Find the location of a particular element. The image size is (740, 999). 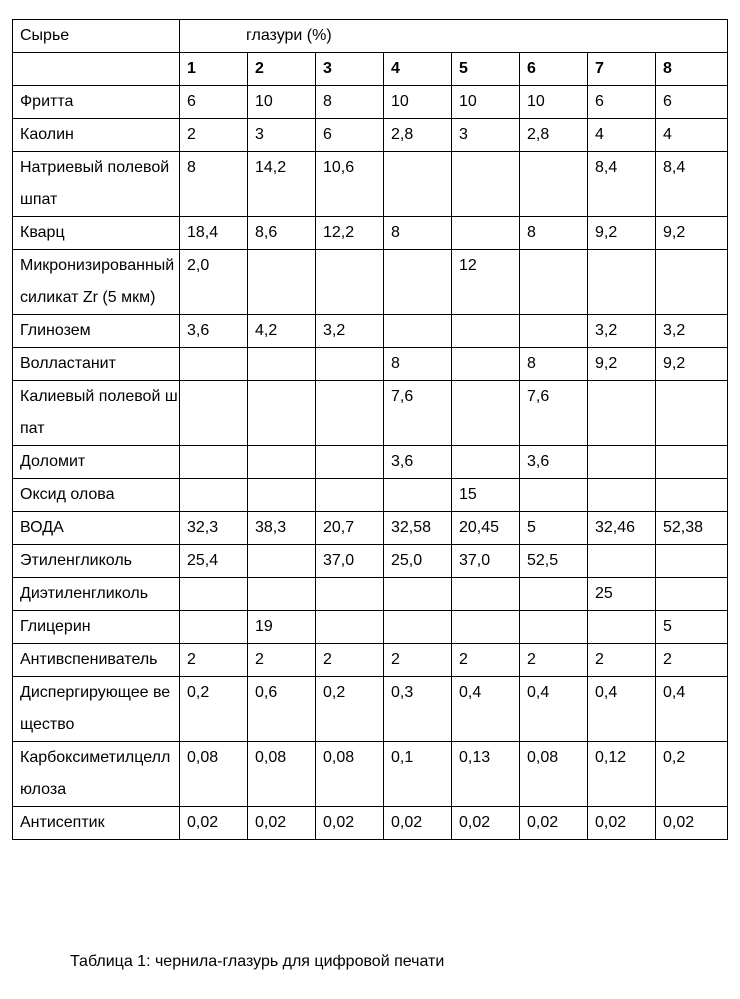

material-name: Калиевый полевой шпат is located at coordinates (96, 413).